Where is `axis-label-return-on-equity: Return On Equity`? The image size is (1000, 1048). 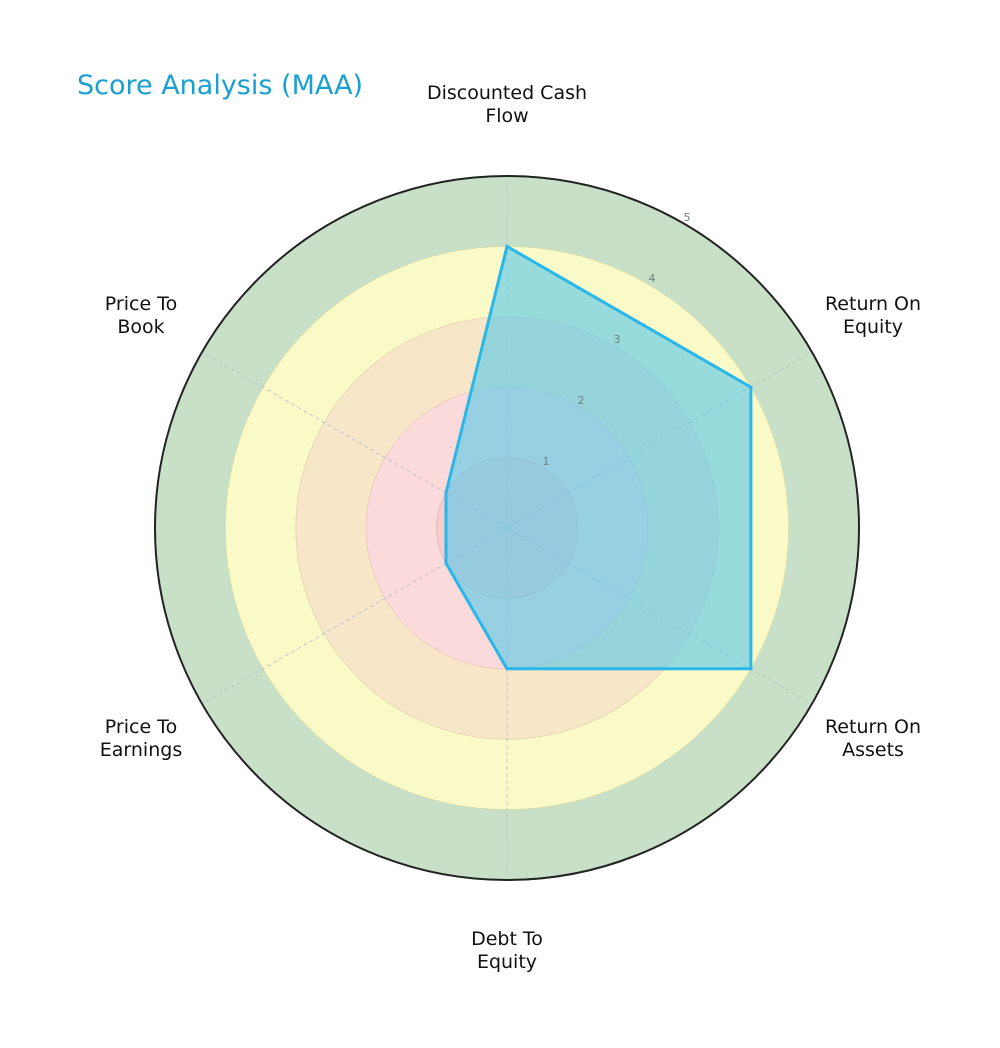
axis-label-return-on-equity: Return On Equity is located at coordinates (873, 315).